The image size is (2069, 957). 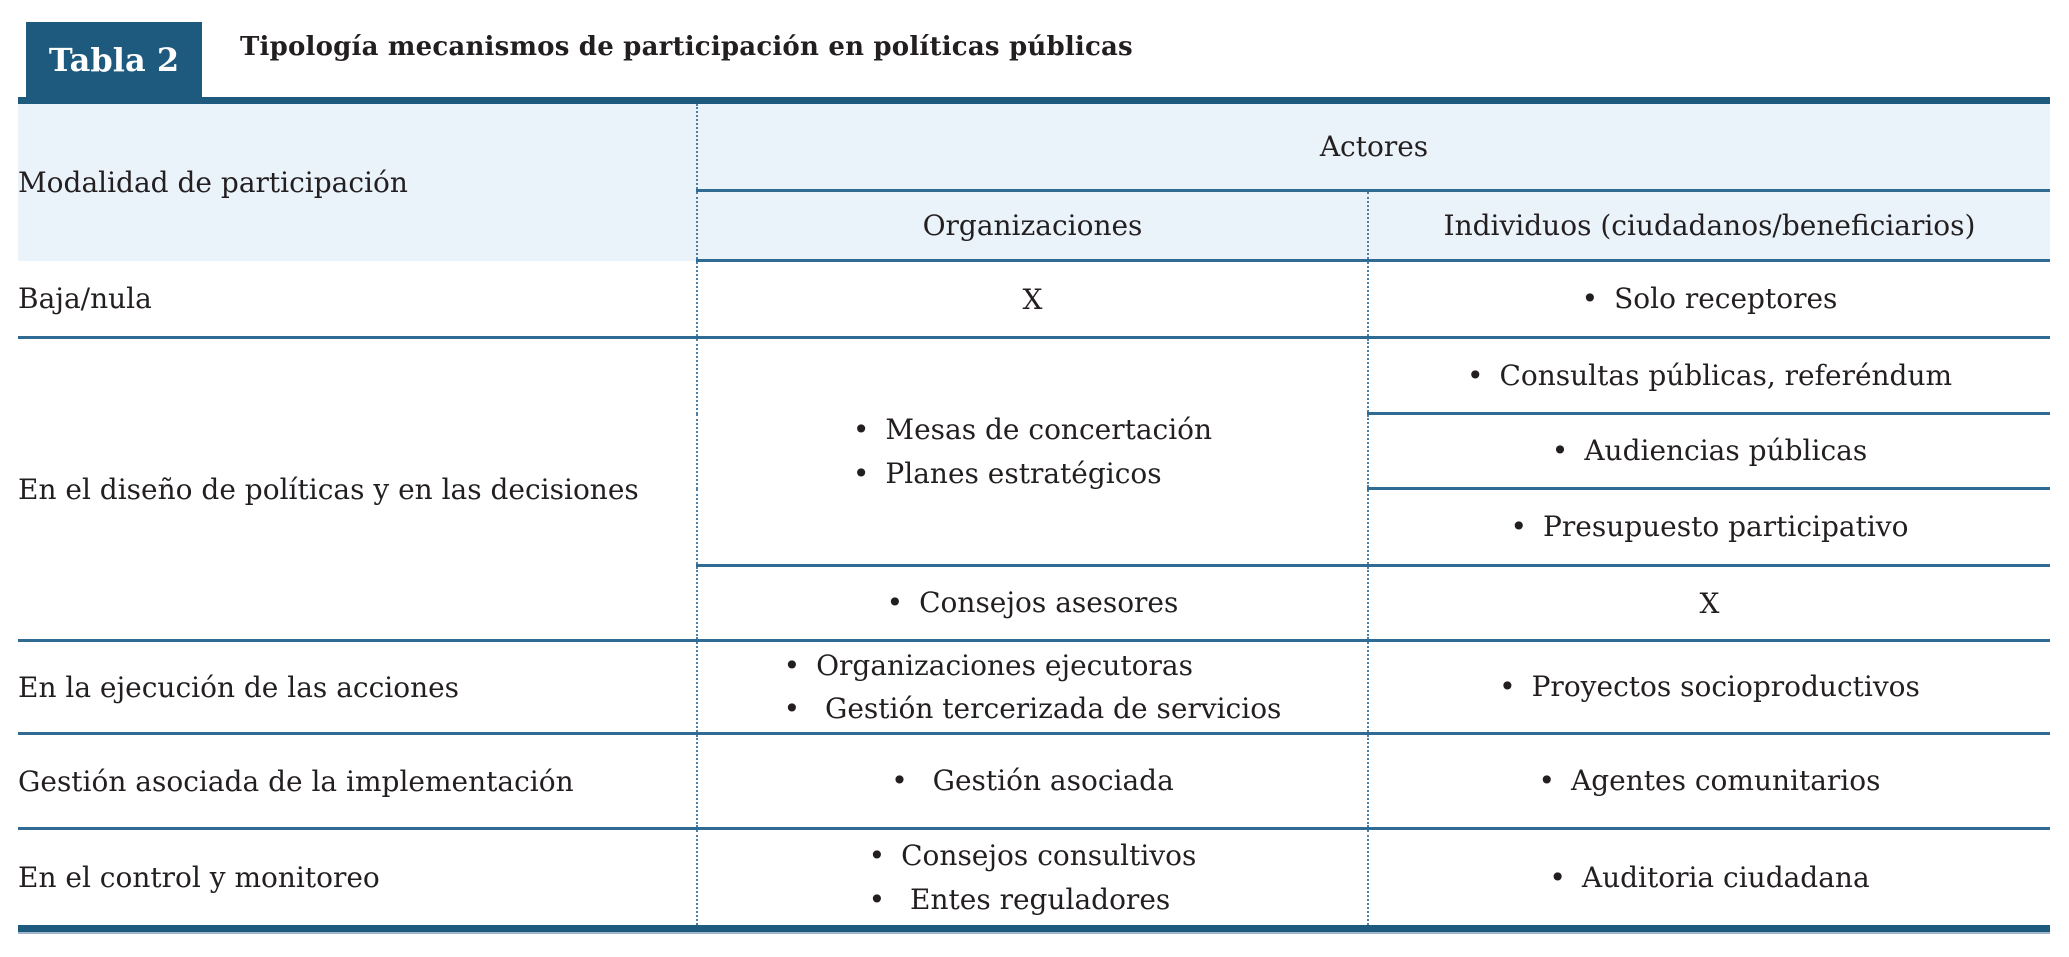 I want to click on list-item: Organizaciones ejecutoras, so click(x=1033, y=665).